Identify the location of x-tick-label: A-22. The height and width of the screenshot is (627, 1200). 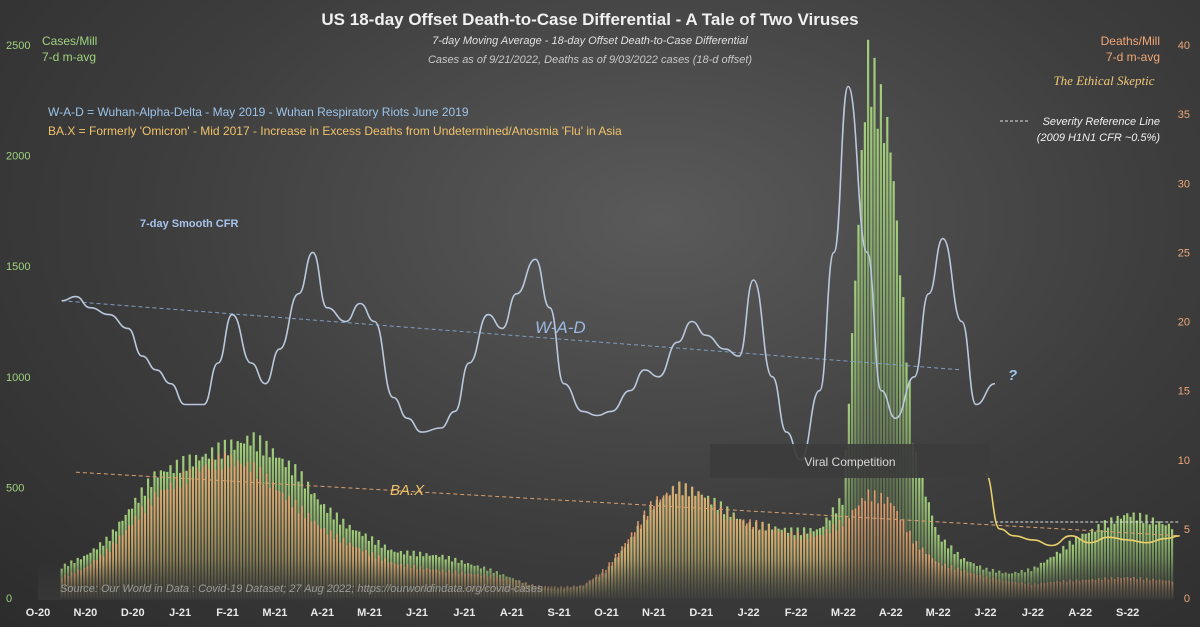
(891, 613).